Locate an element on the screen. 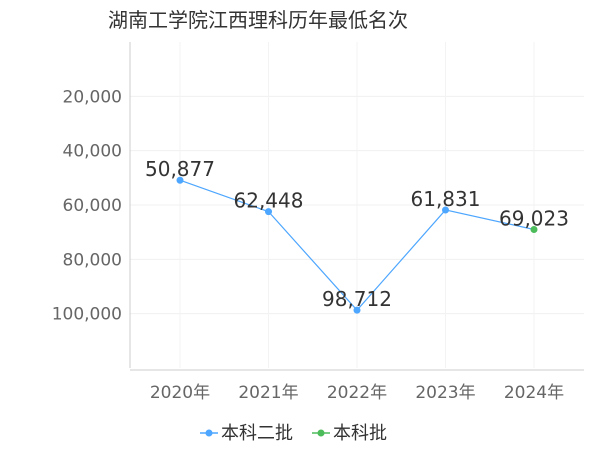 This screenshot has height=450, width=600. data-label: 50,877 is located at coordinates (180, 169).